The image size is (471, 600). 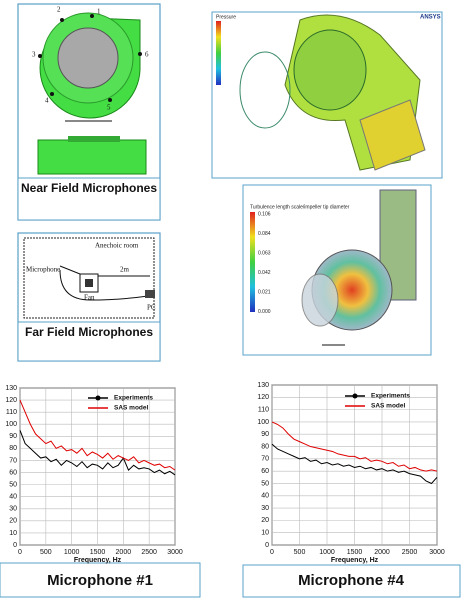 I want to click on mic-number: 3, so click(x=34, y=55).